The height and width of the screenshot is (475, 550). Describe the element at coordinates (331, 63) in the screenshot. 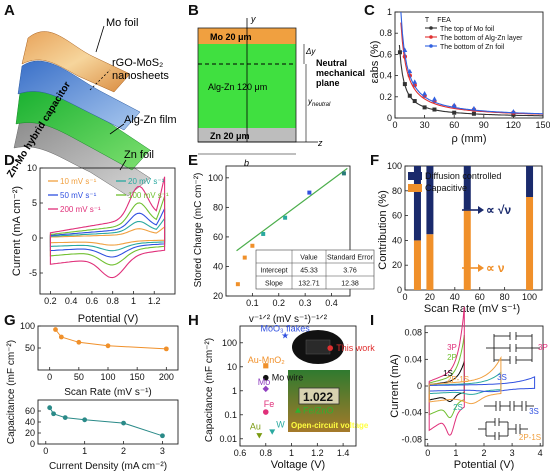

I see `neutral-plane-label-1: Neutral` at that location.